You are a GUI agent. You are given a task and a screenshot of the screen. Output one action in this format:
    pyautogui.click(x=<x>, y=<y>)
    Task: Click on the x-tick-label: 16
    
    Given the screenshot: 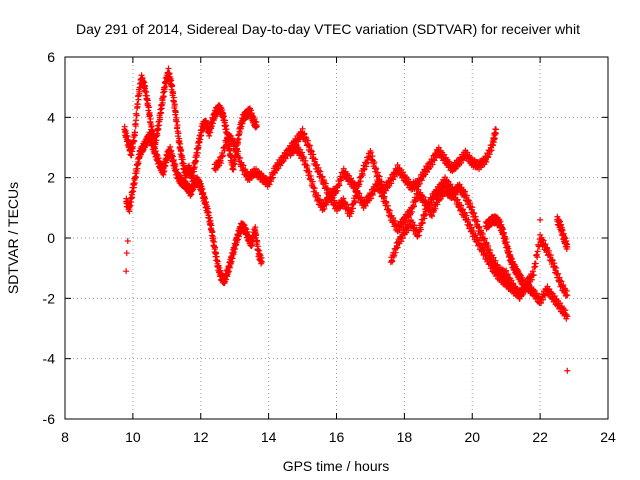 What is the action you would take?
    pyautogui.click(x=337, y=437)
    